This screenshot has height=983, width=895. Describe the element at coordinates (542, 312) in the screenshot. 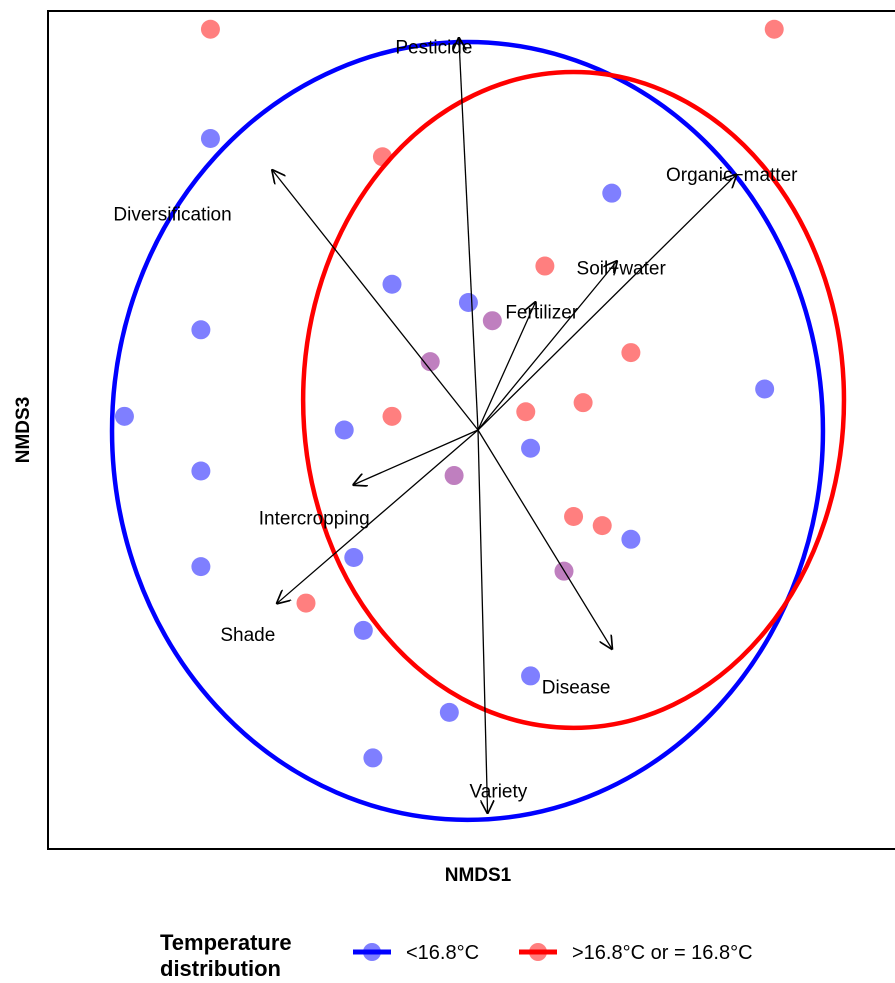

I see `vector-label: Fertilizer` at that location.